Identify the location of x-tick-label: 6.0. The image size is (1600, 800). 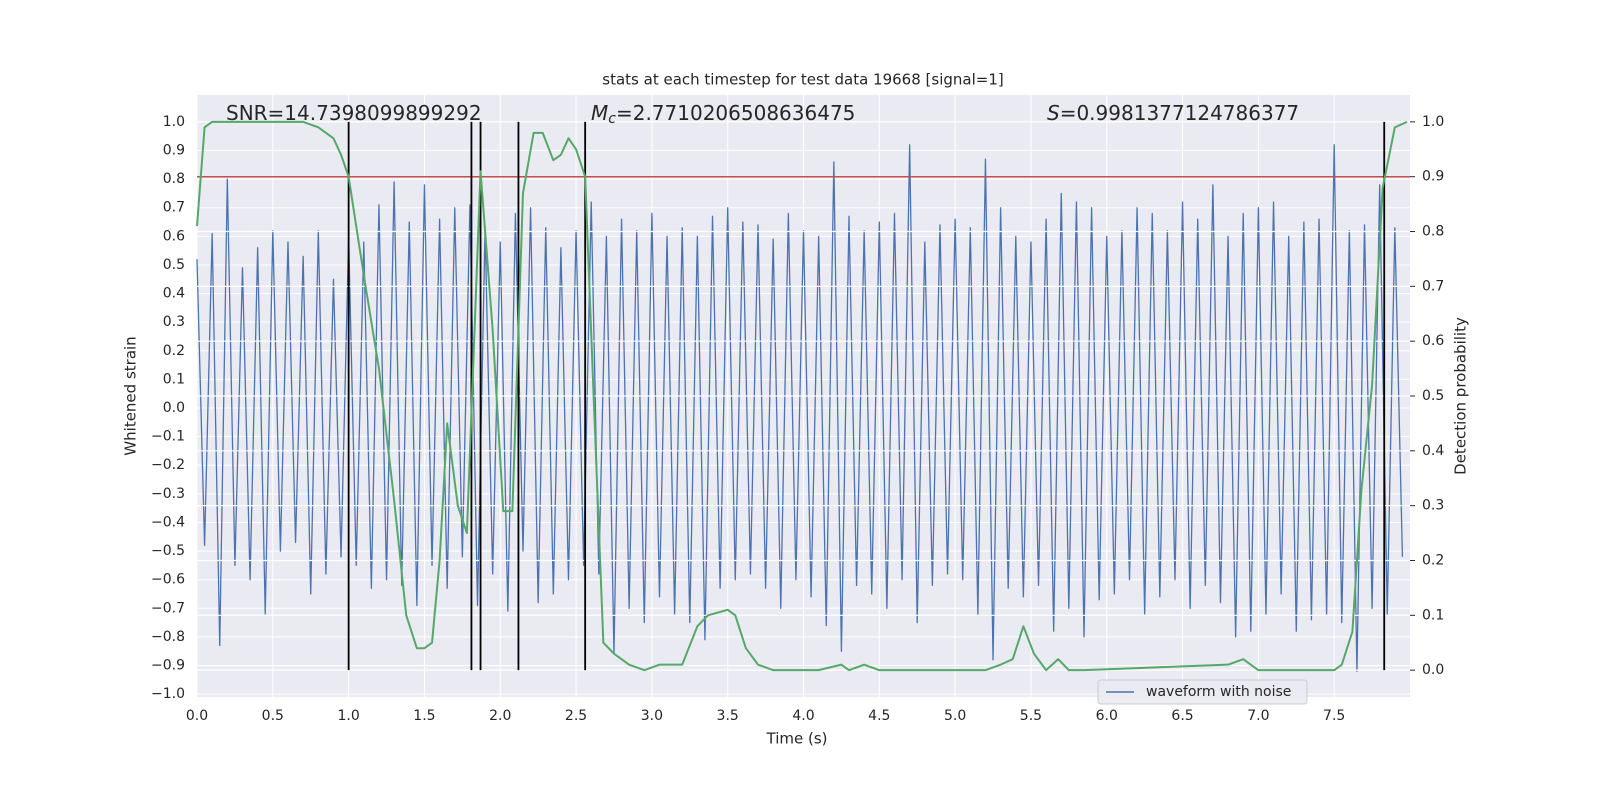
(1107, 716).